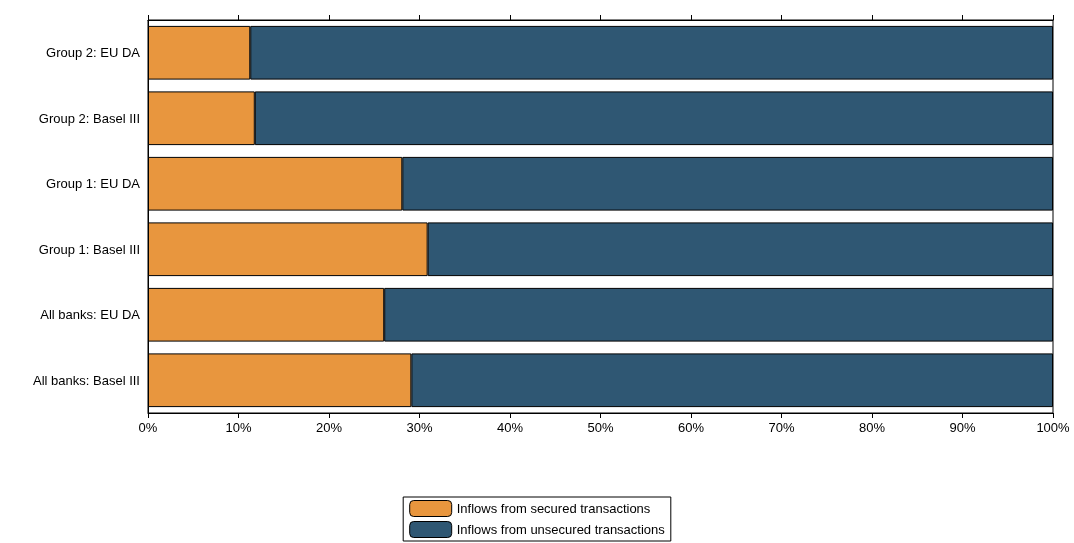 Image resolution: width=1074 pixels, height=543 pixels. I want to click on y-tick-label: Group 2: Basel III, so click(89, 118).